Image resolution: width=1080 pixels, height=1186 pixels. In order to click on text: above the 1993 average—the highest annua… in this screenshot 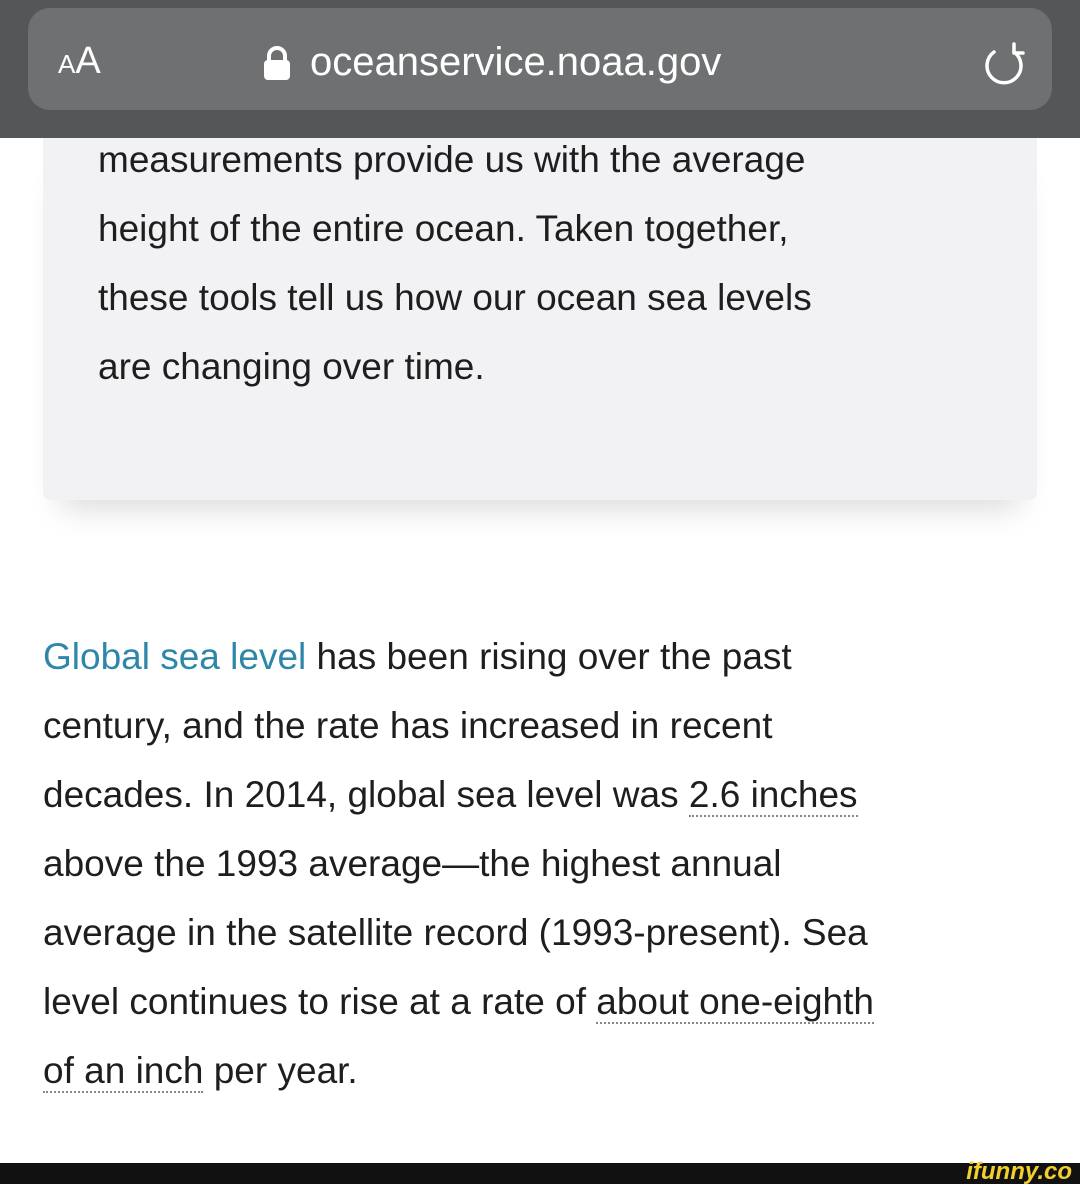, I will do `click(412, 863)`.